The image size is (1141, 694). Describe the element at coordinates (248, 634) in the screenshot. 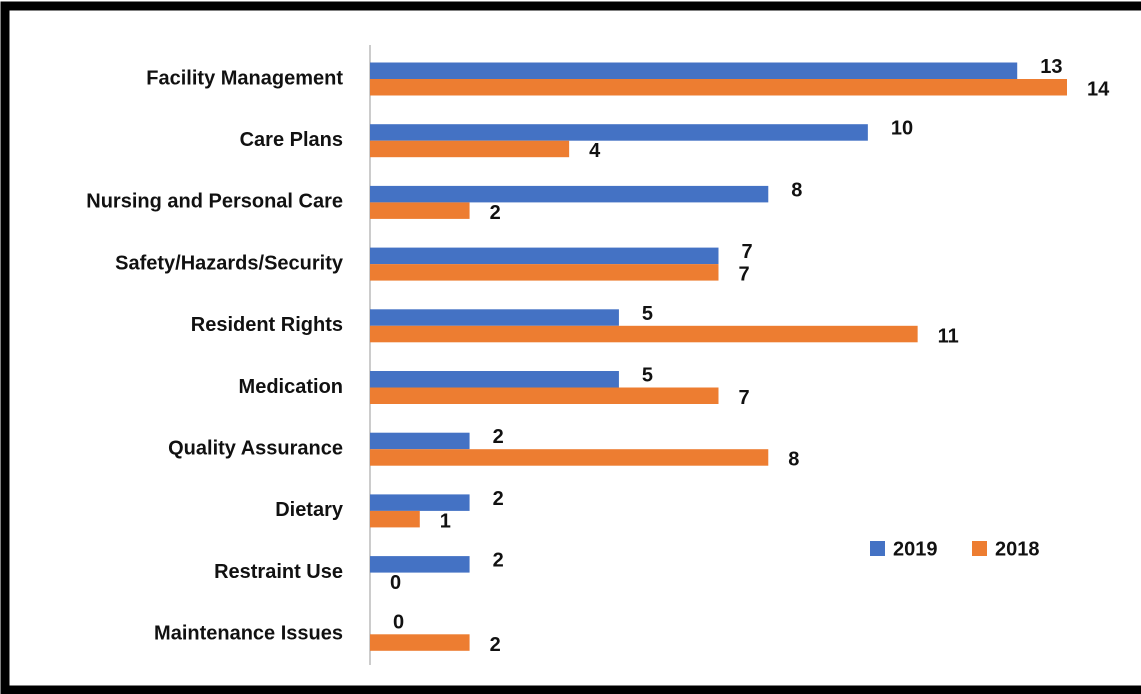

I see `category-label: Maintenance Issues` at that location.